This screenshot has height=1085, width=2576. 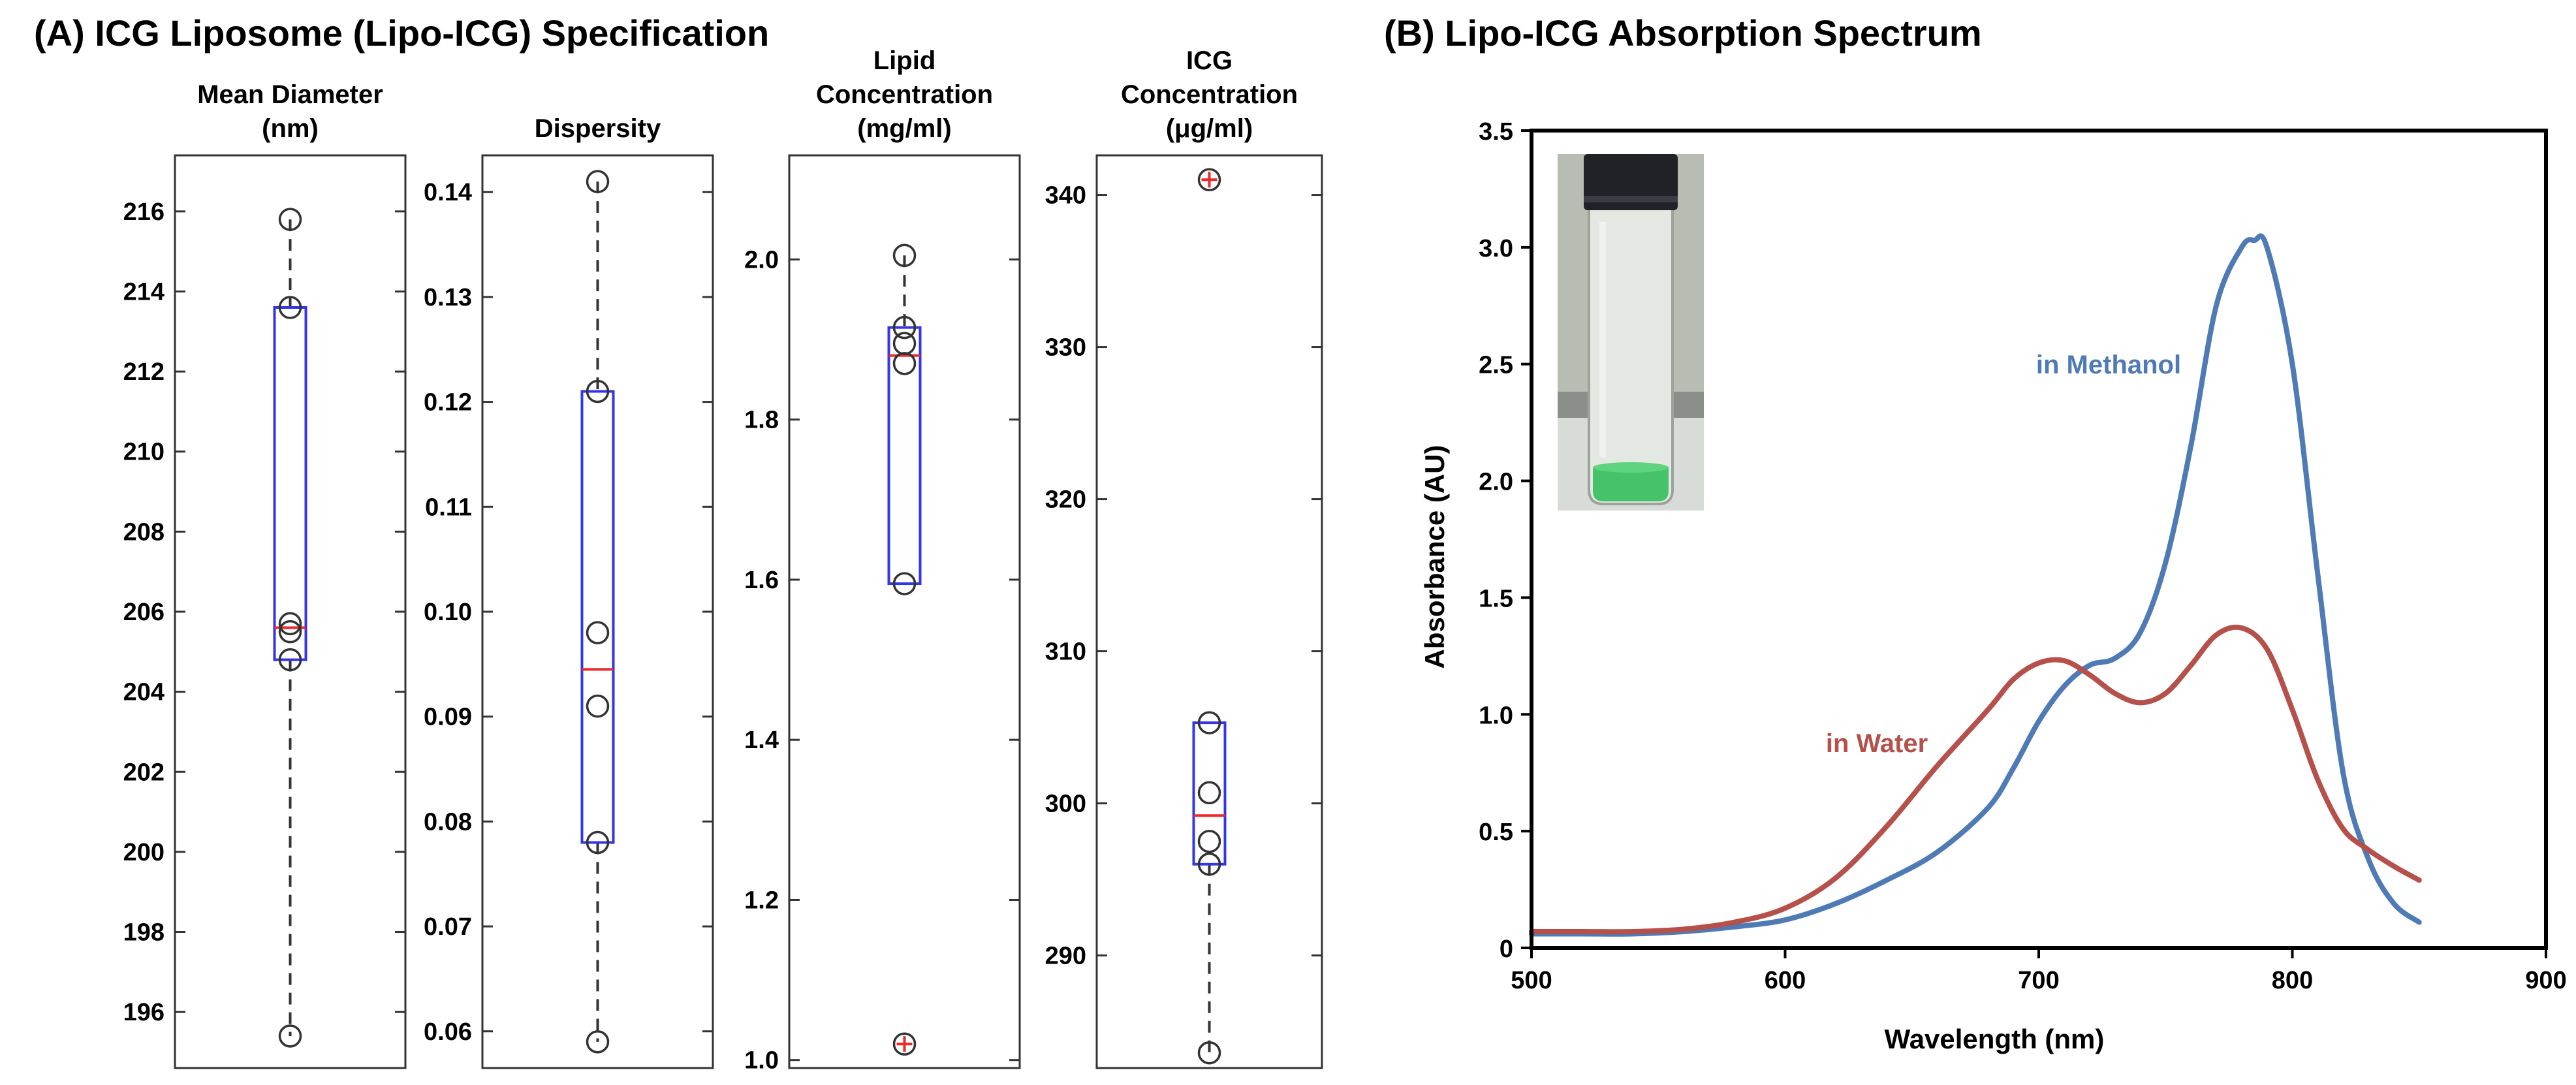 I want to click on x-tick-label: 700, so click(x=2039, y=981).